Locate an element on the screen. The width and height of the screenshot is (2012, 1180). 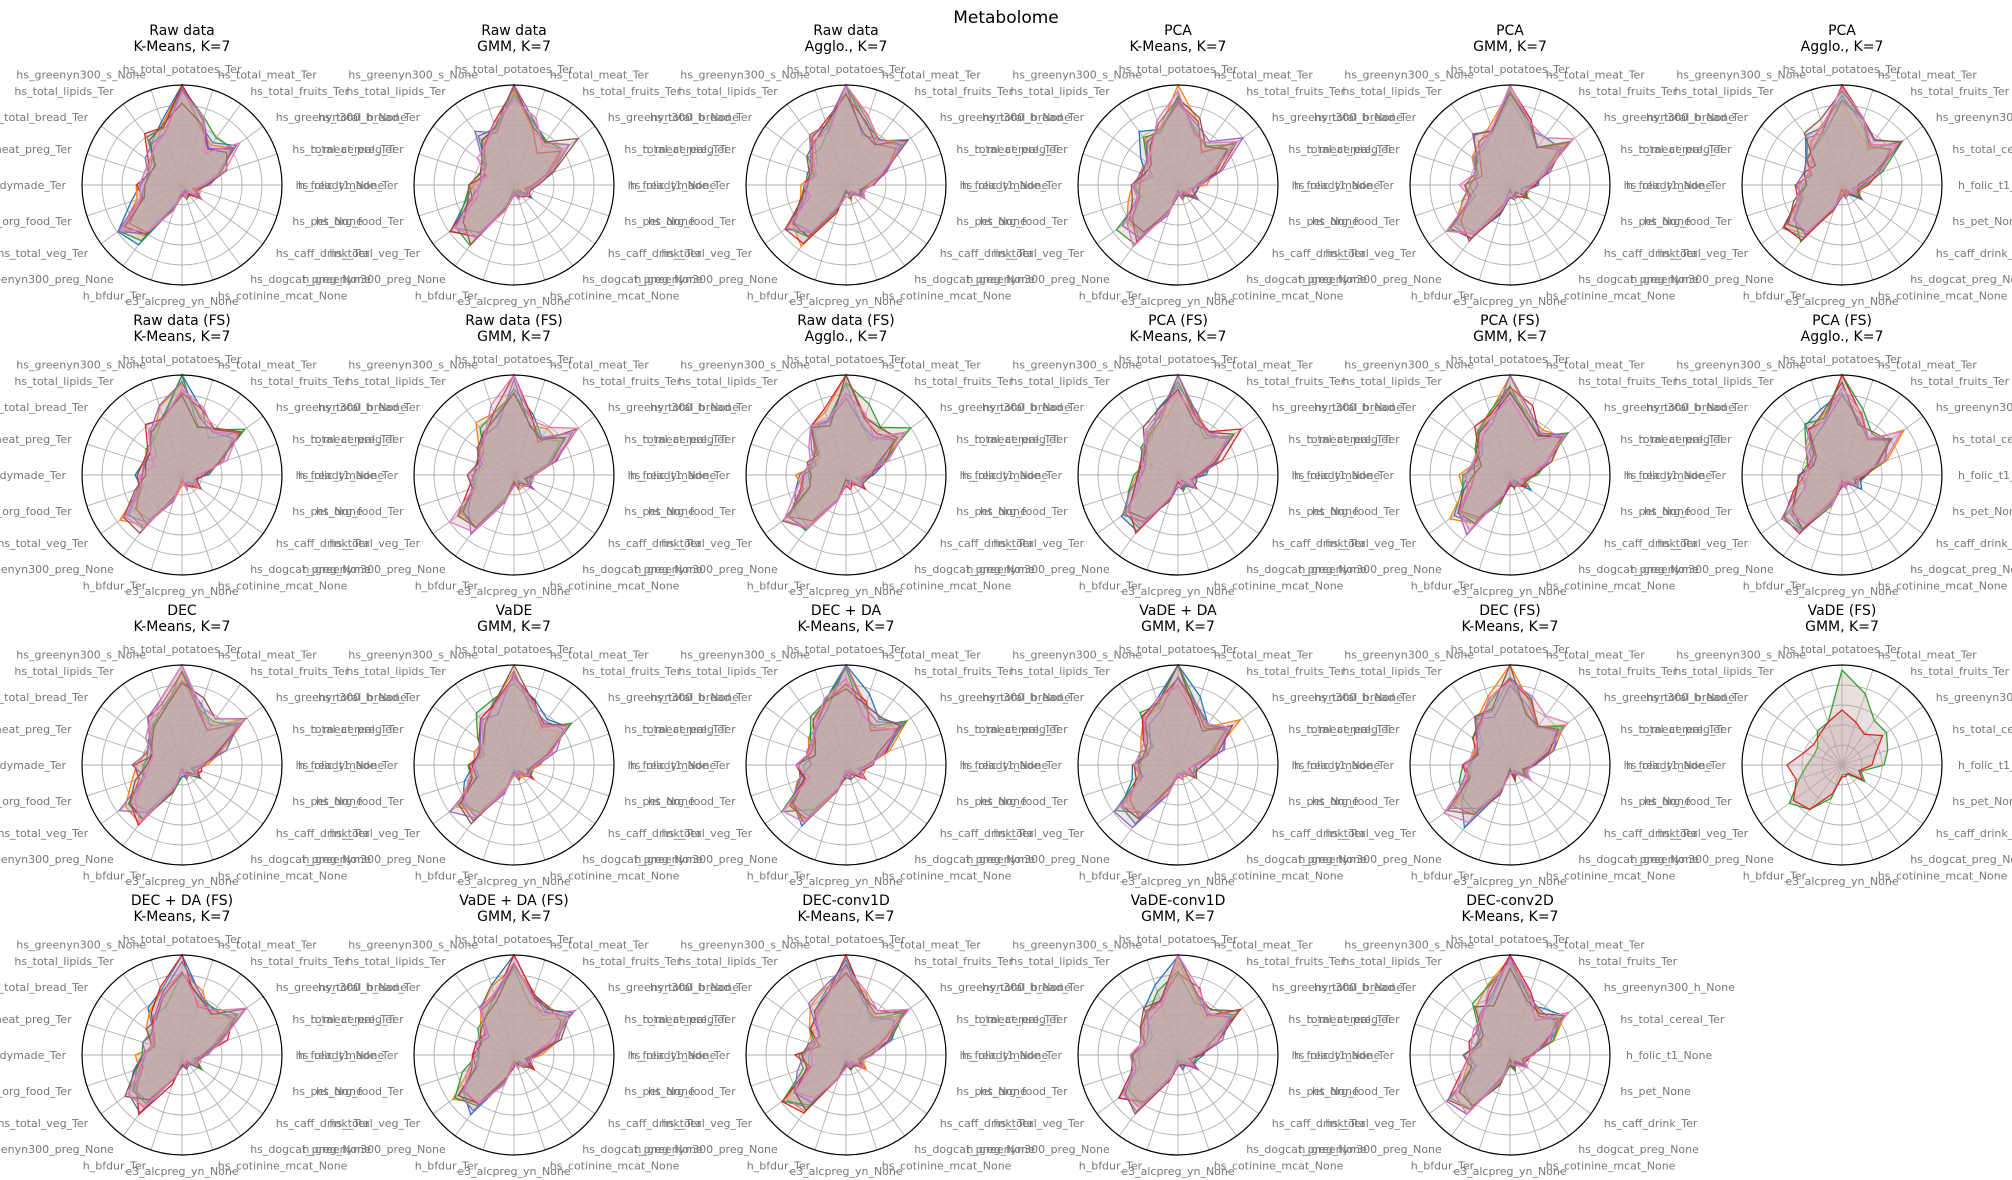
panel-title: VaDE (FS) GMM, K=7 is located at coordinates (1842, 619).